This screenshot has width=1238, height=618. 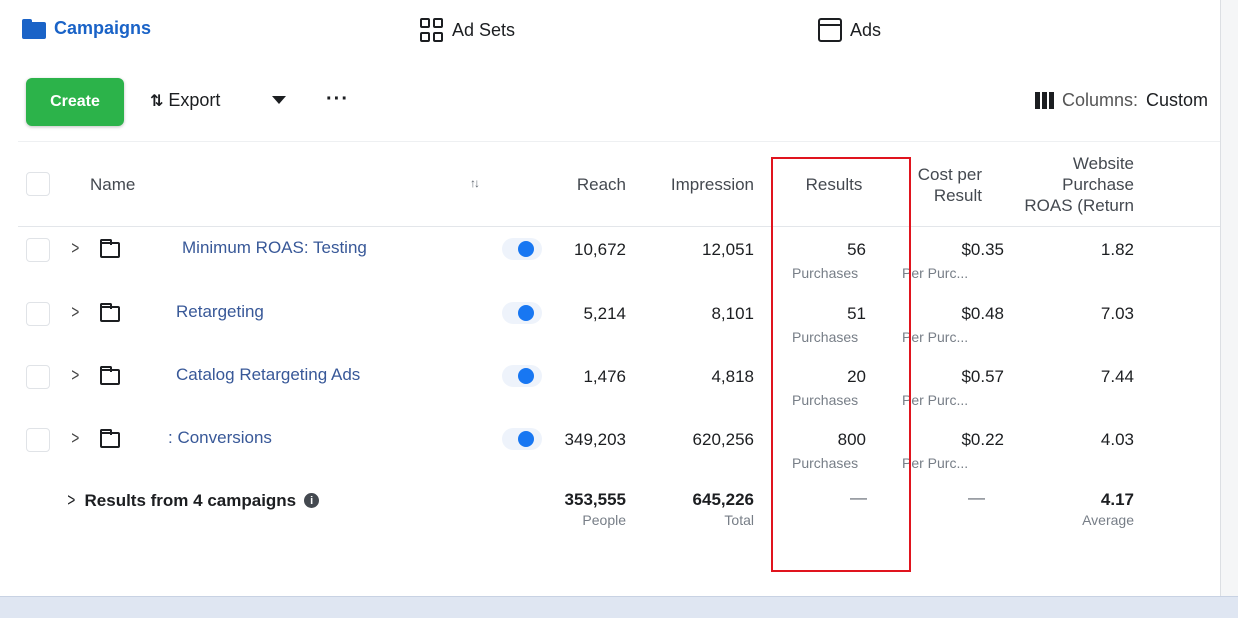 I want to click on total-roas-unit: Average, so click(x=1108, y=520).